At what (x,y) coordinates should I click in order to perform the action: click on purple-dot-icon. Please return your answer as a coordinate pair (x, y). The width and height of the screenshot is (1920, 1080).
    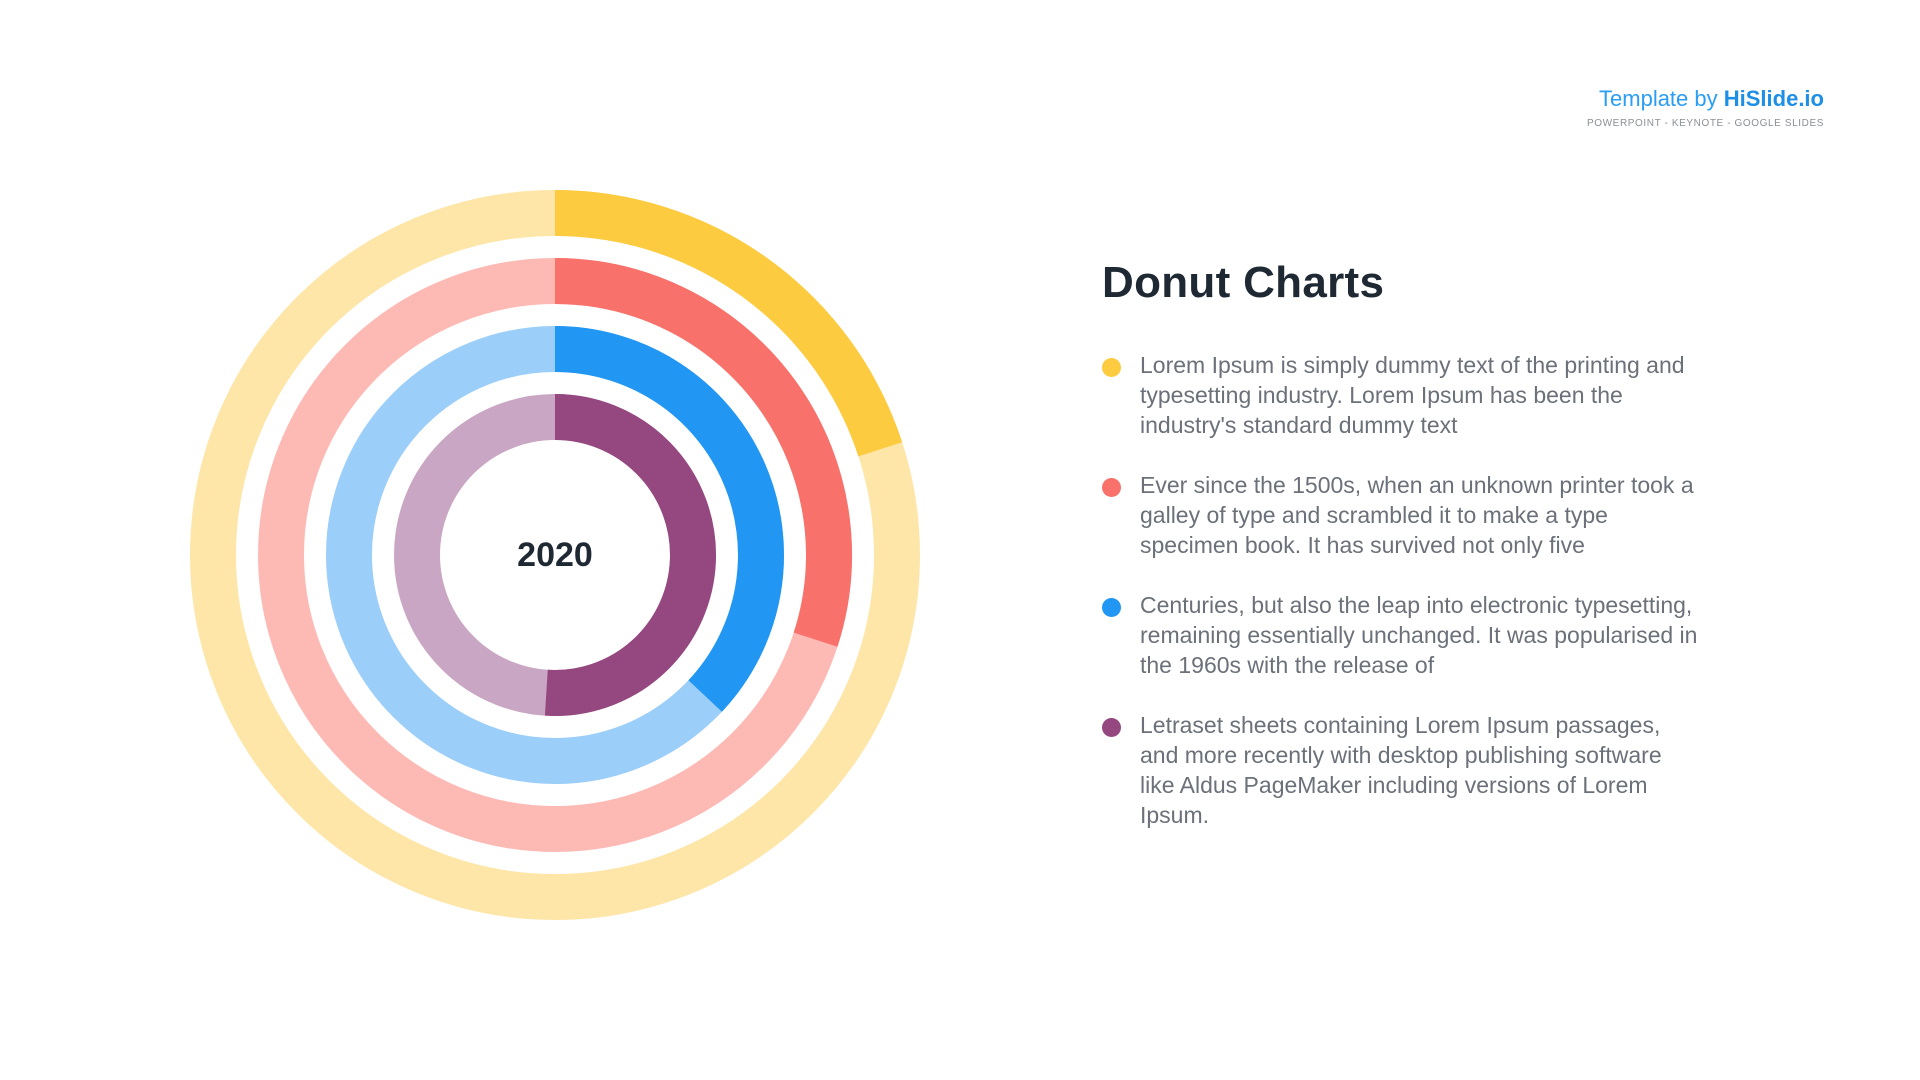
    Looking at the image, I should click on (1111, 727).